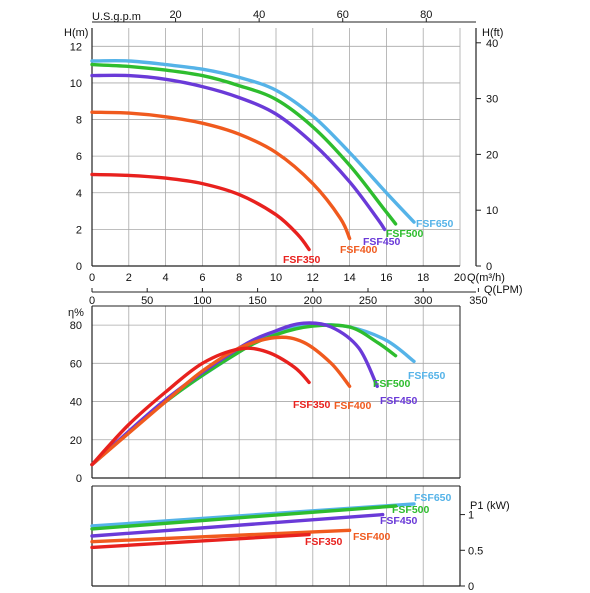  What do you see at coordinates (79, 157) in the screenshot?
I see `y-tick-label: 6` at bounding box center [79, 157].